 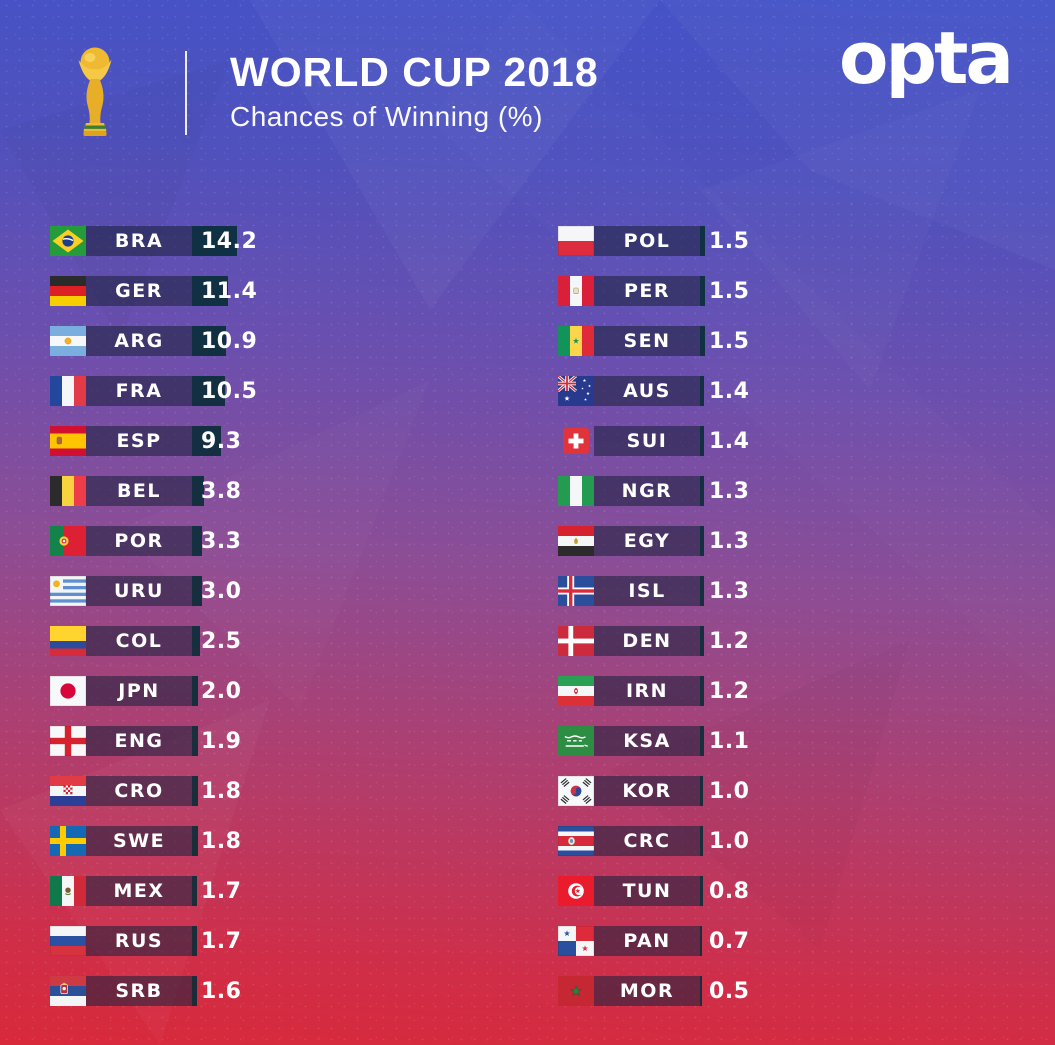 What do you see at coordinates (139, 641) in the screenshot?
I see `team-code: COL` at bounding box center [139, 641].